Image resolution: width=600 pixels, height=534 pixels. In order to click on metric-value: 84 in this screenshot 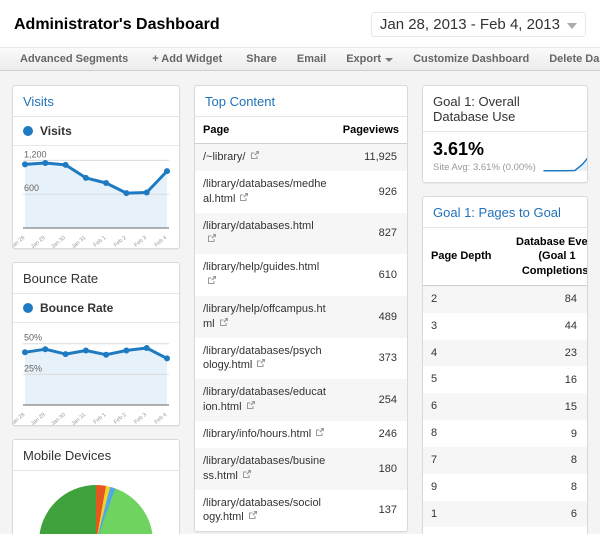, I will do `click(570, 299)`.